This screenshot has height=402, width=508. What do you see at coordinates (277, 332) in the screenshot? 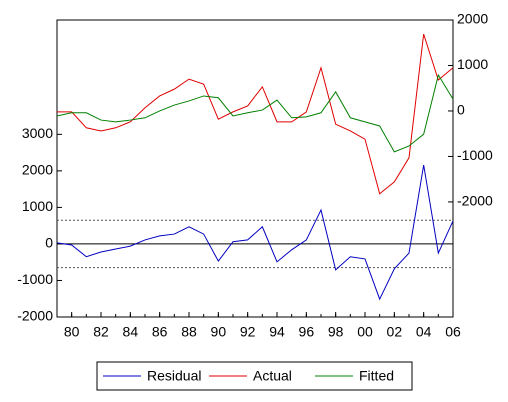
I see `x-tick-label: 94` at bounding box center [277, 332].